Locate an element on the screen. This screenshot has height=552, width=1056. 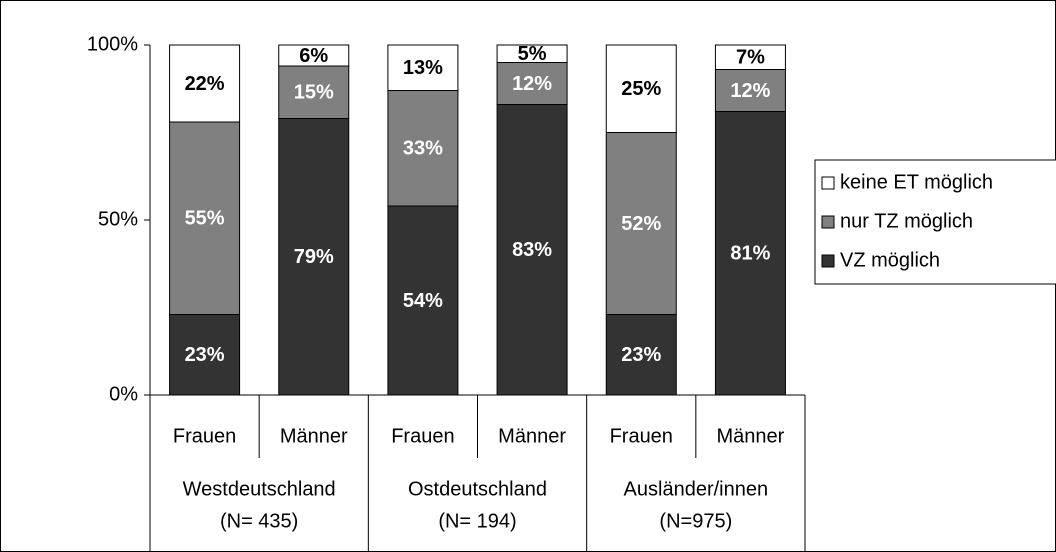
value-label: 7% is located at coordinates (750, 58).